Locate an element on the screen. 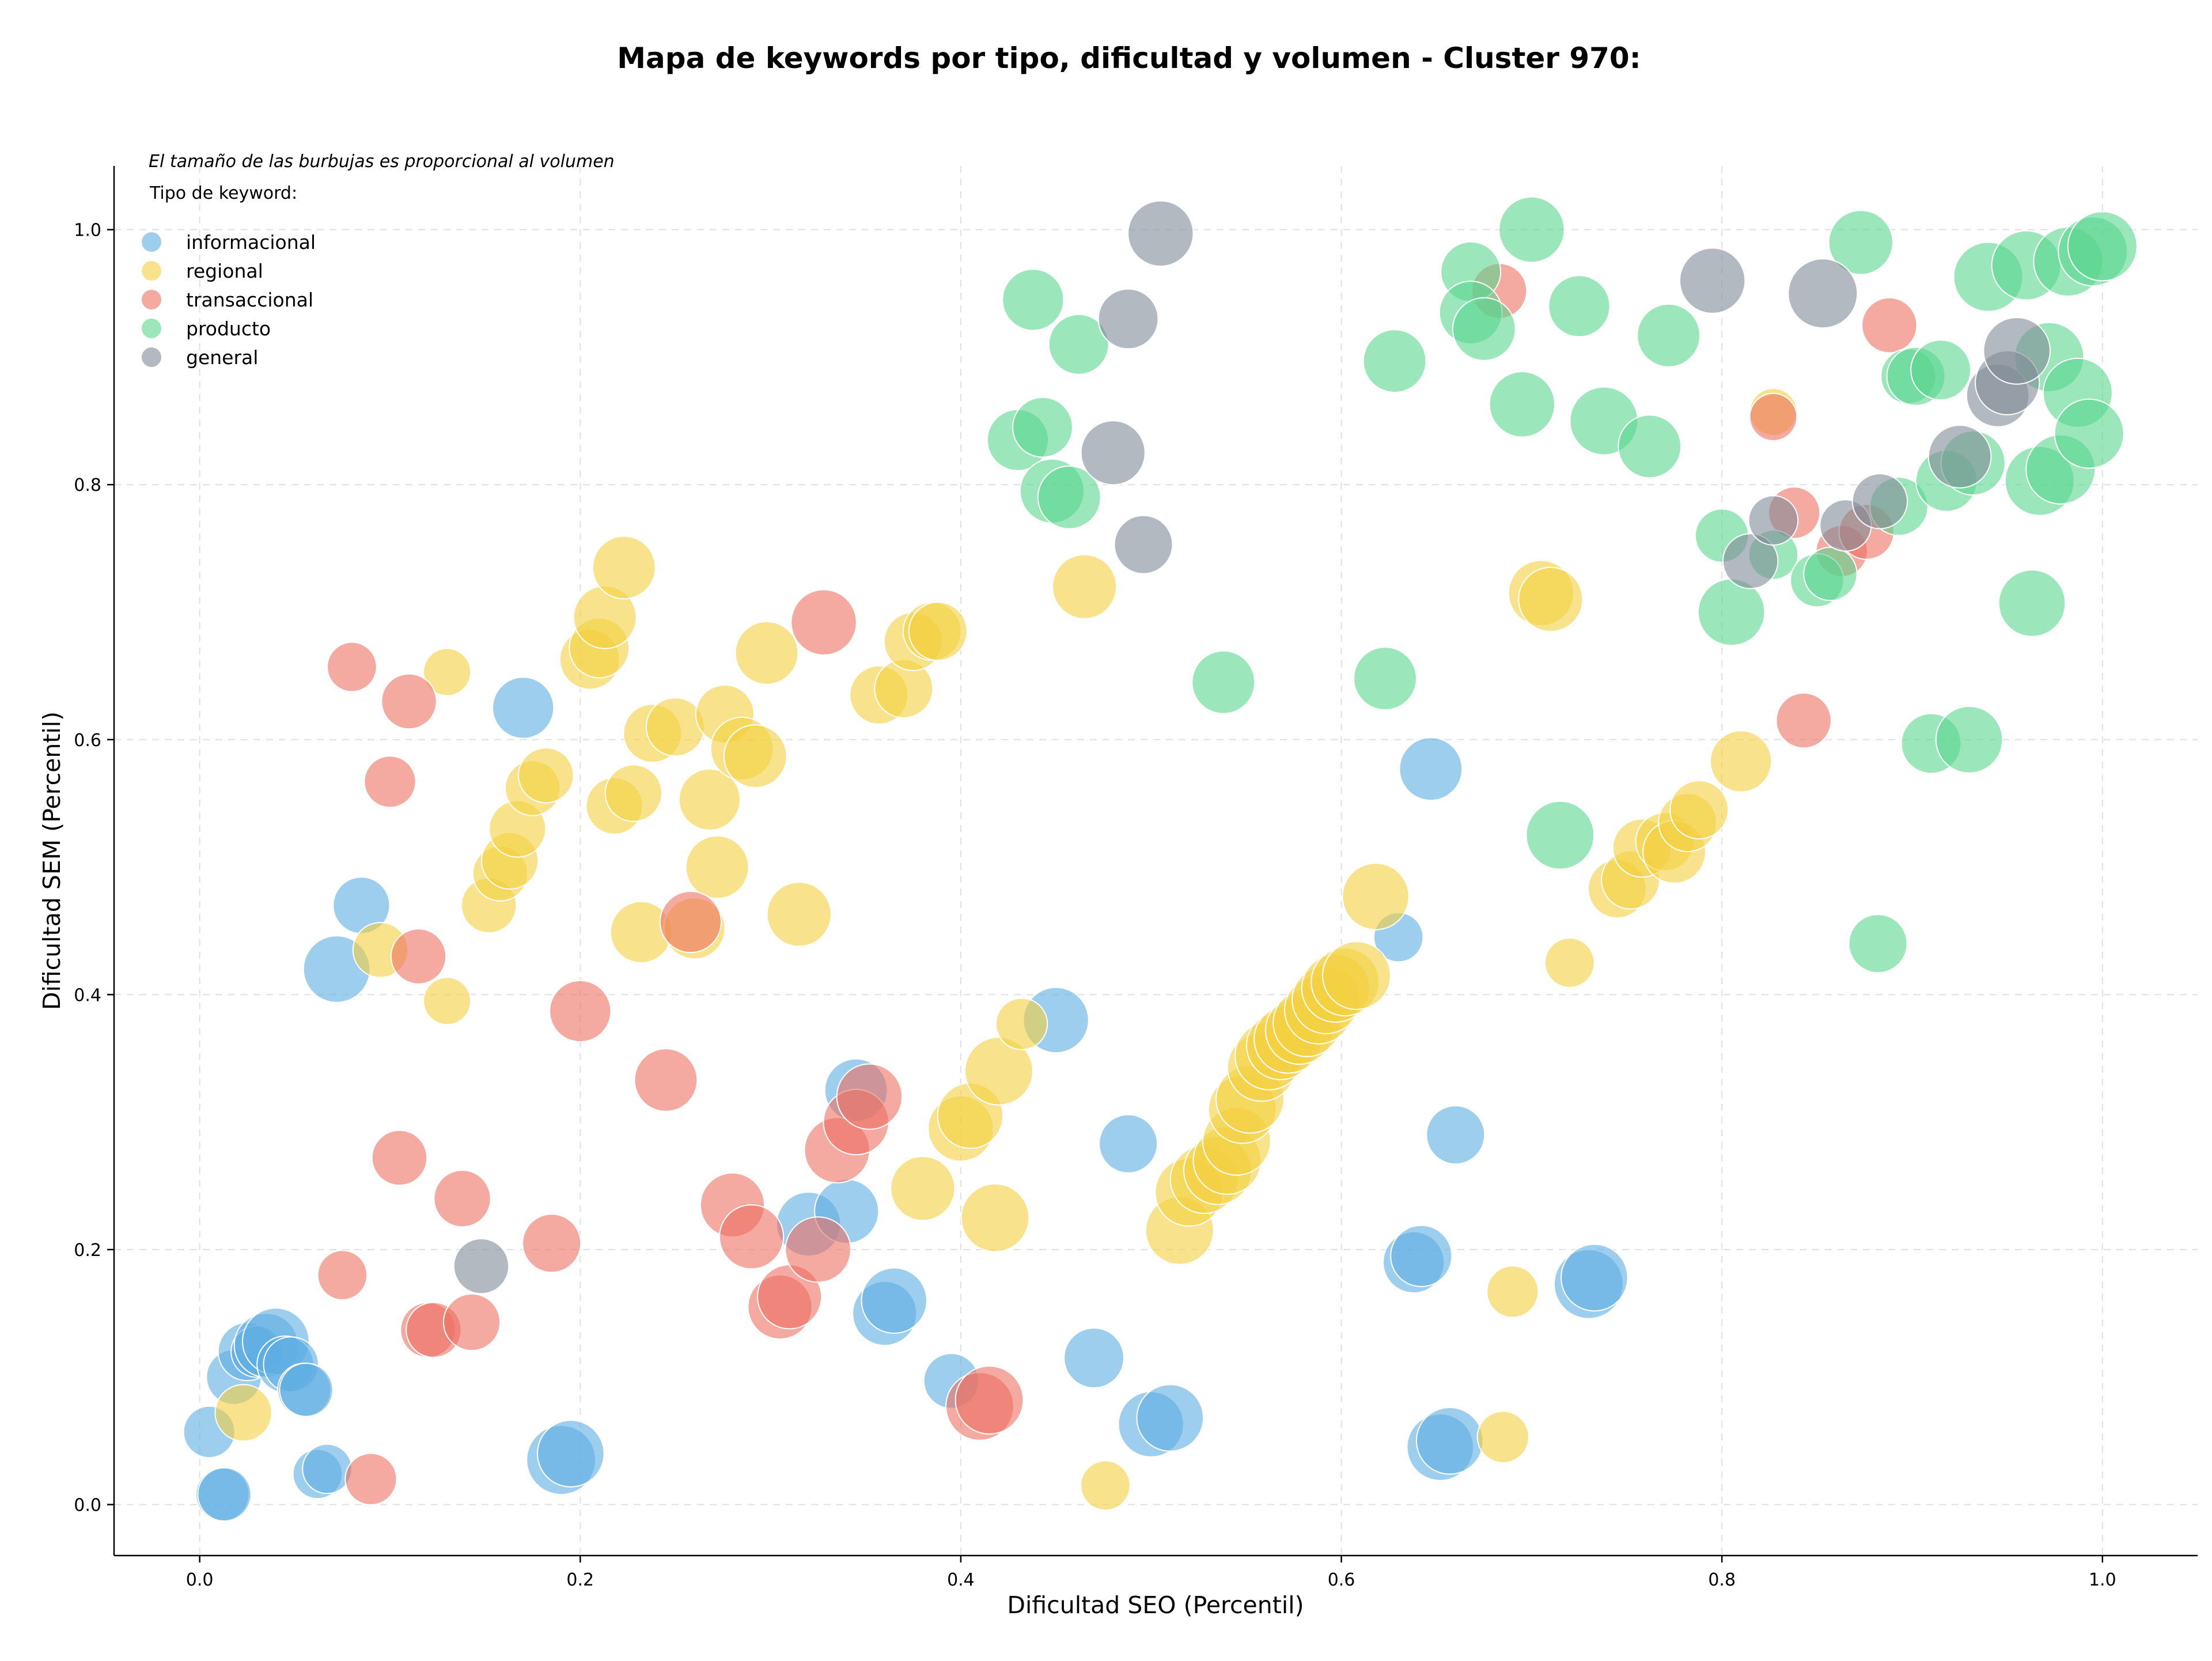 This screenshot has height=1661, width=2212. legend-marker-general is located at coordinates (151, 357).